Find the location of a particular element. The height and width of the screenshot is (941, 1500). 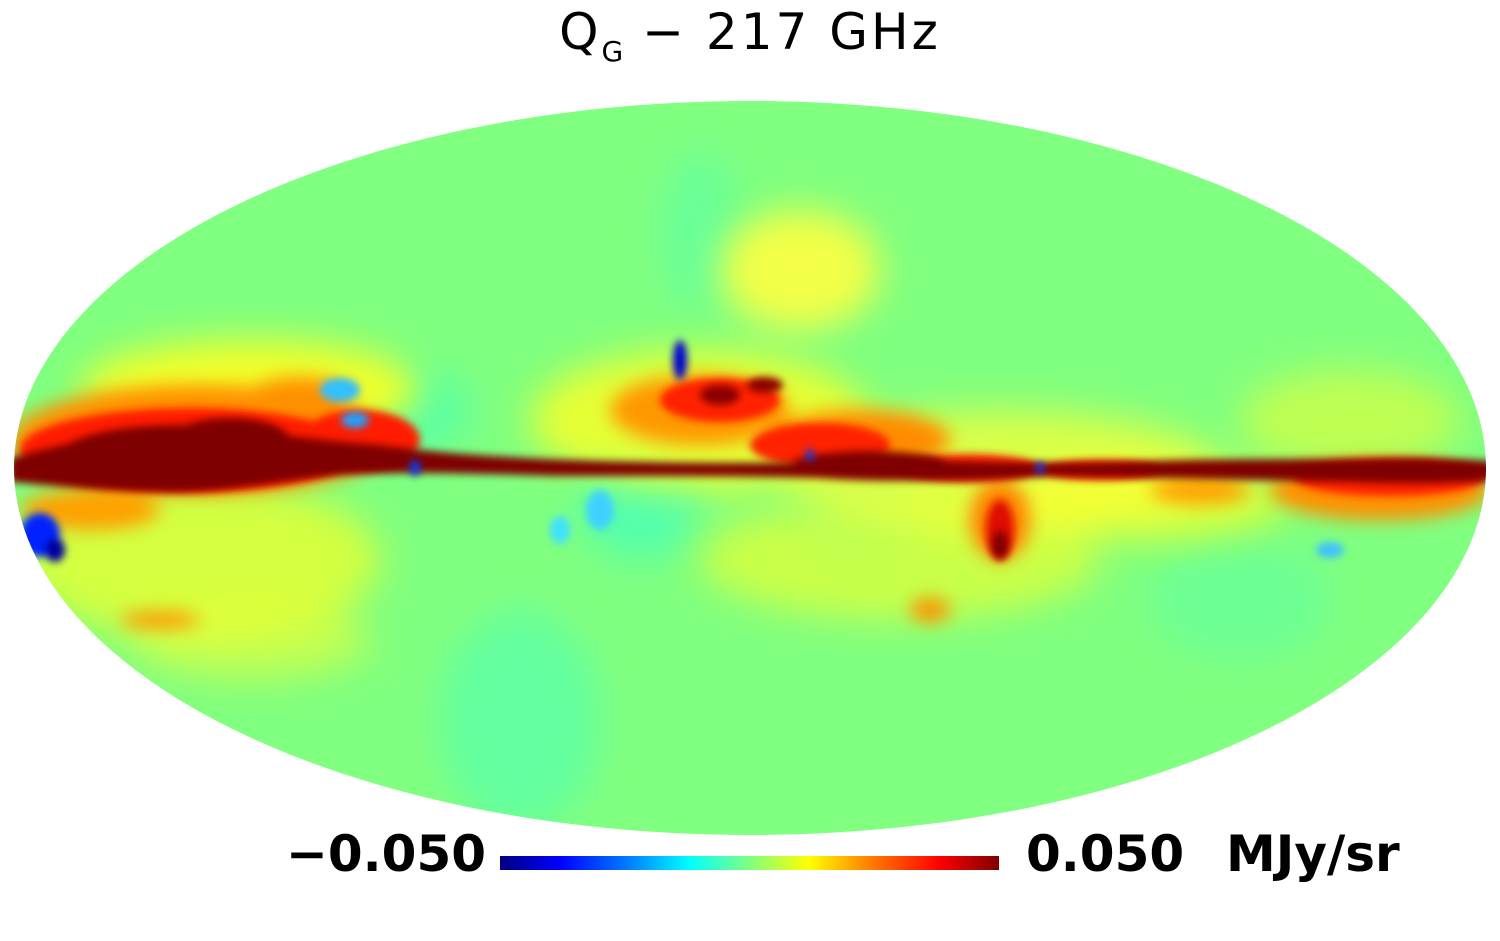

title-symbol: Q is located at coordinates (580, 32).